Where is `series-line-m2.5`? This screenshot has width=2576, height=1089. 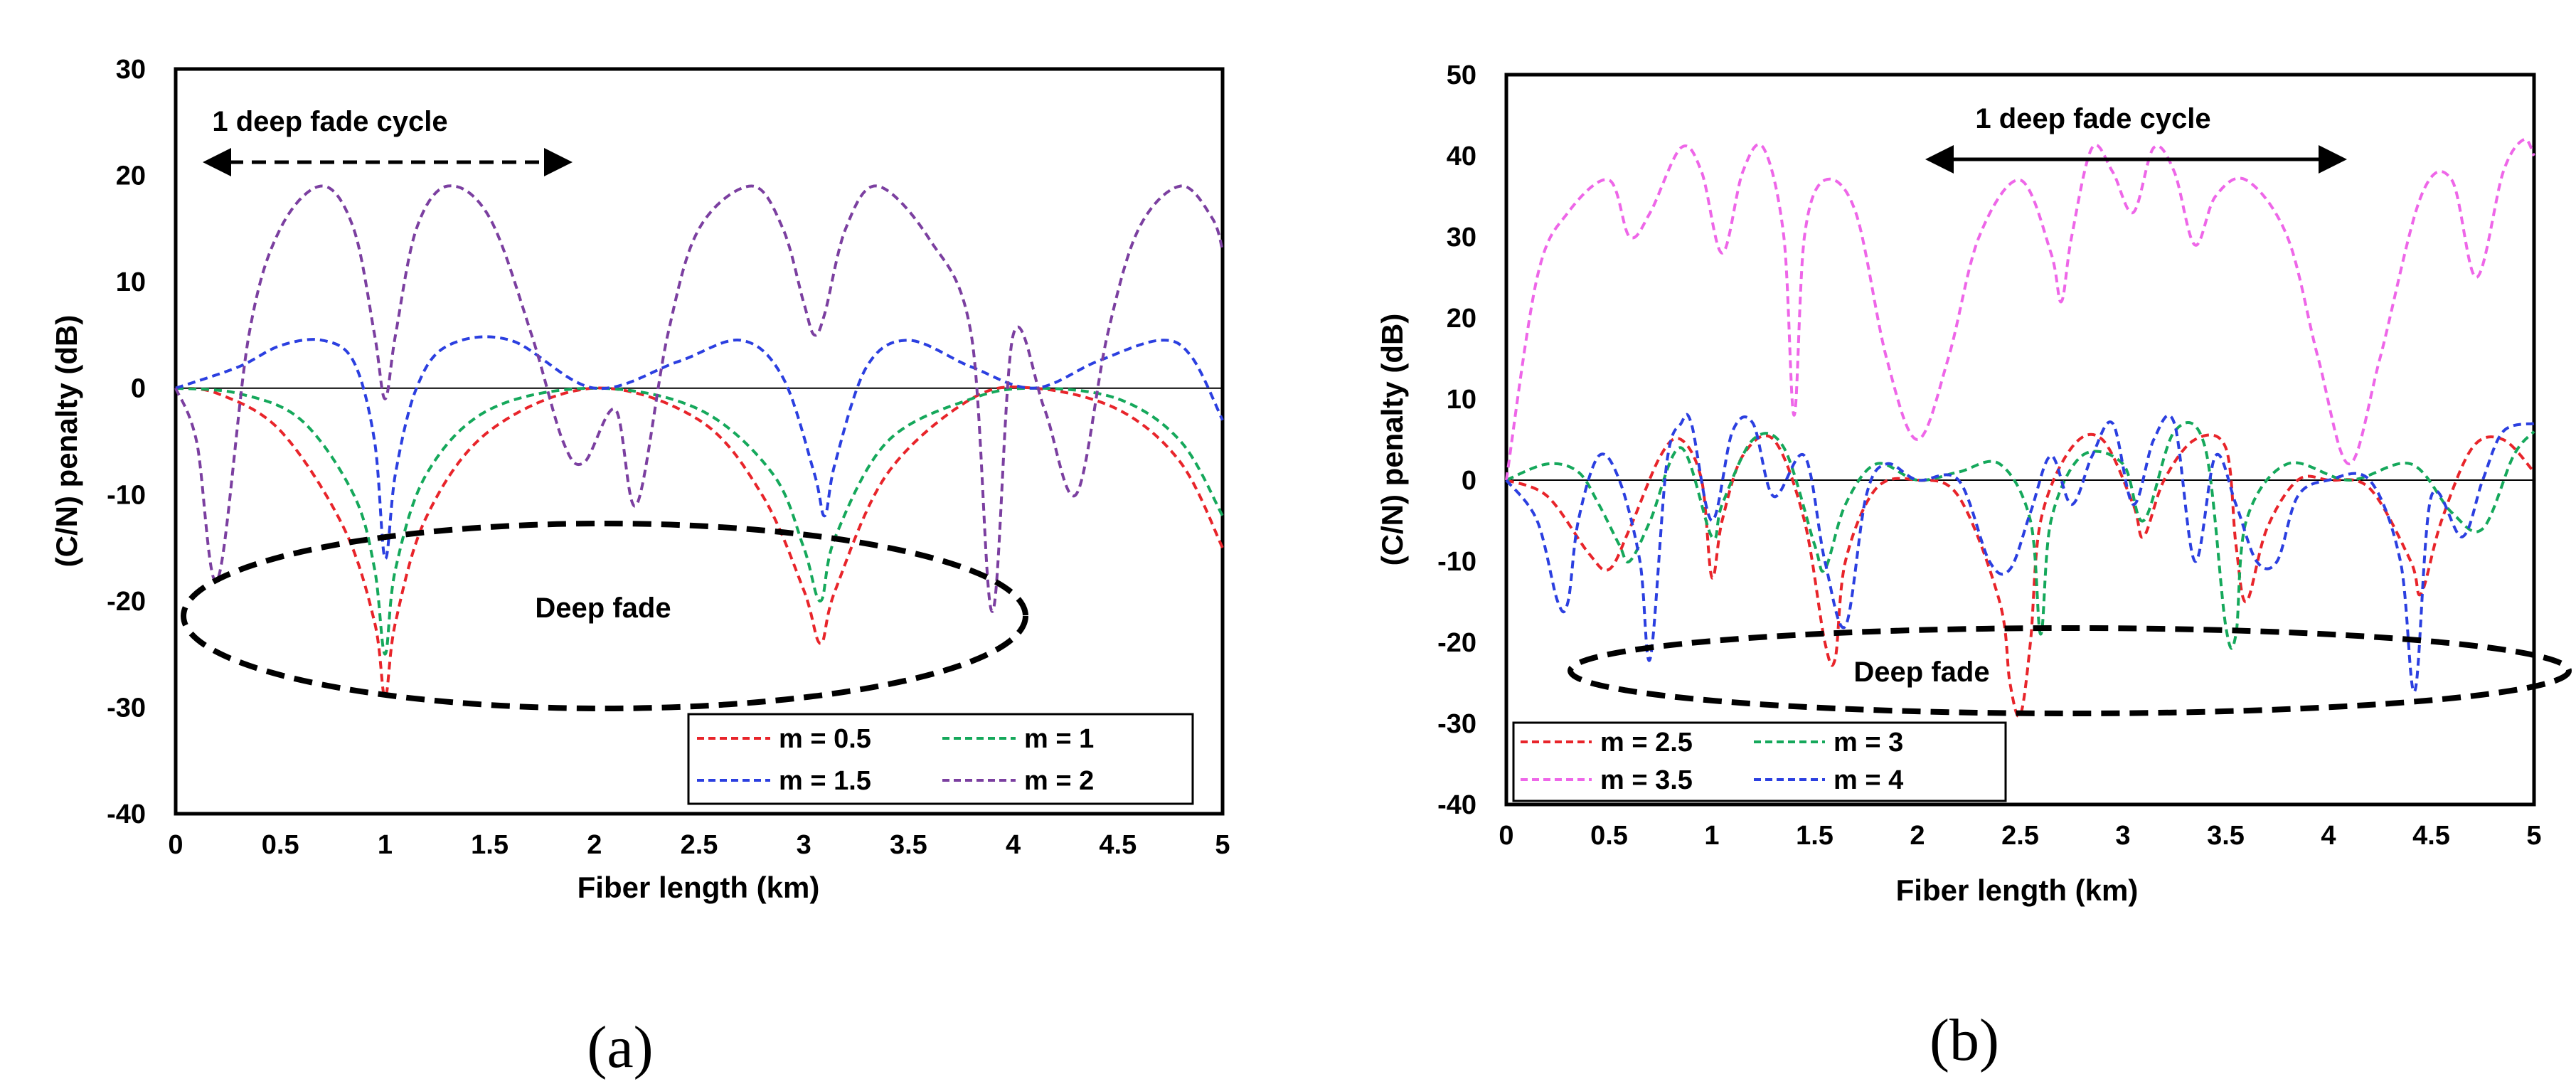 series-line-m2.5 is located at coordinates (2020, 575).